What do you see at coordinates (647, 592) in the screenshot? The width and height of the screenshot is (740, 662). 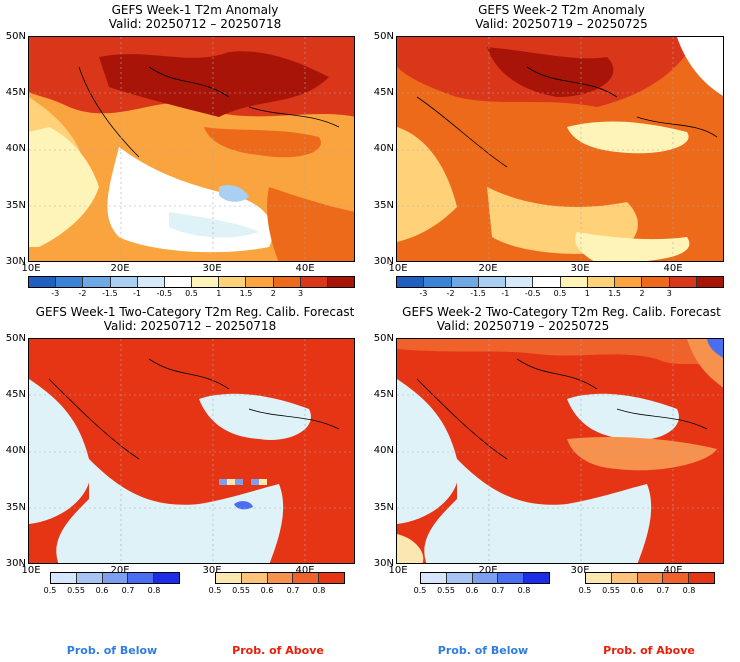 I see `above-ticks-week2: 0.5 0.55 0.6 0.7 0.8` at bounding box center [647, 592].